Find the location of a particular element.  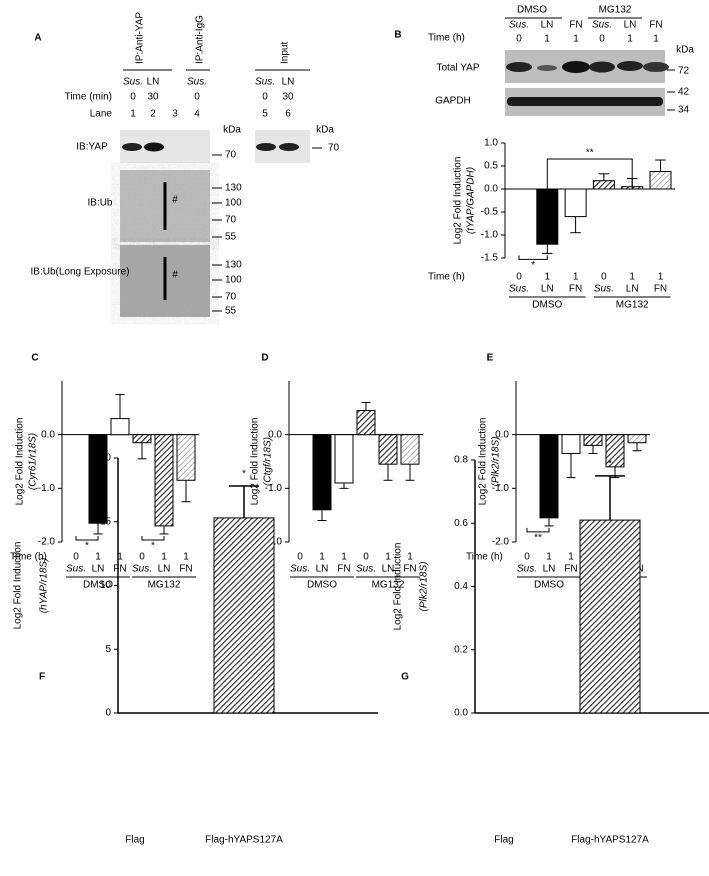

blot-b is located at coordinates (590, 66).